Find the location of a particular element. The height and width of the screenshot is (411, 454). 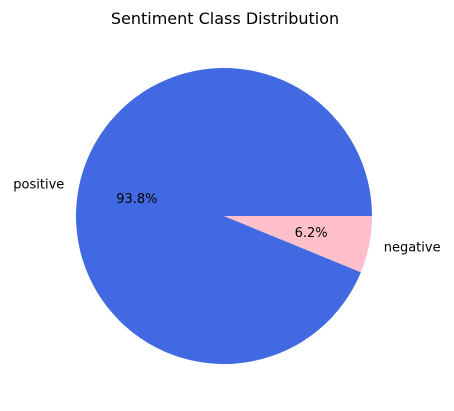

pie-slice-negative is located at coordinates (298, 244).